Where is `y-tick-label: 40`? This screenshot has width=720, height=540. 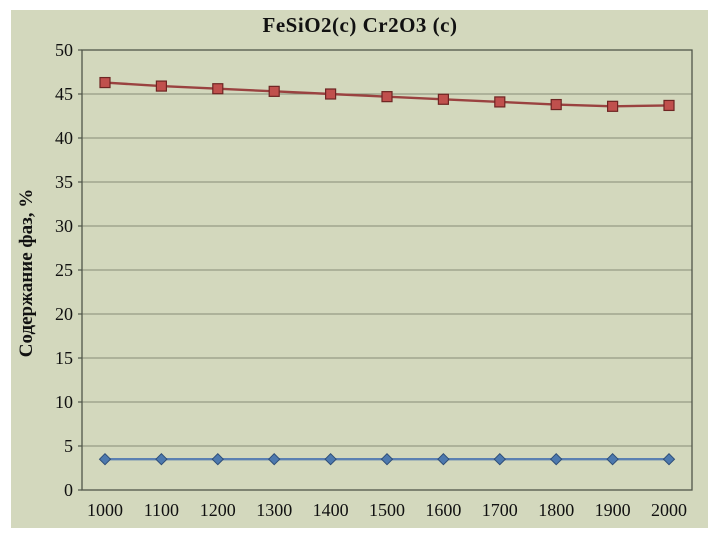
y-tick-label: 40 is located at coordinates (64, 138).